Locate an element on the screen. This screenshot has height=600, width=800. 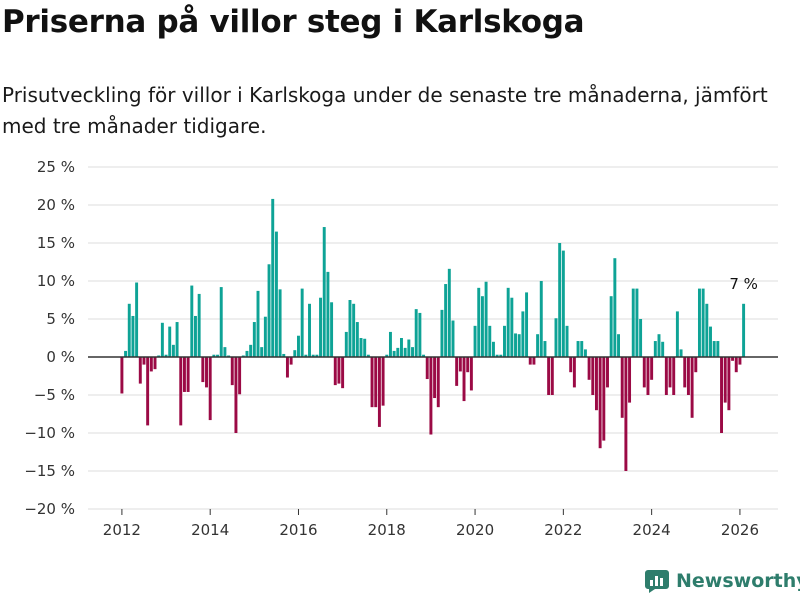
y-tick-label: 25 % is located at coordinates (56, 167).